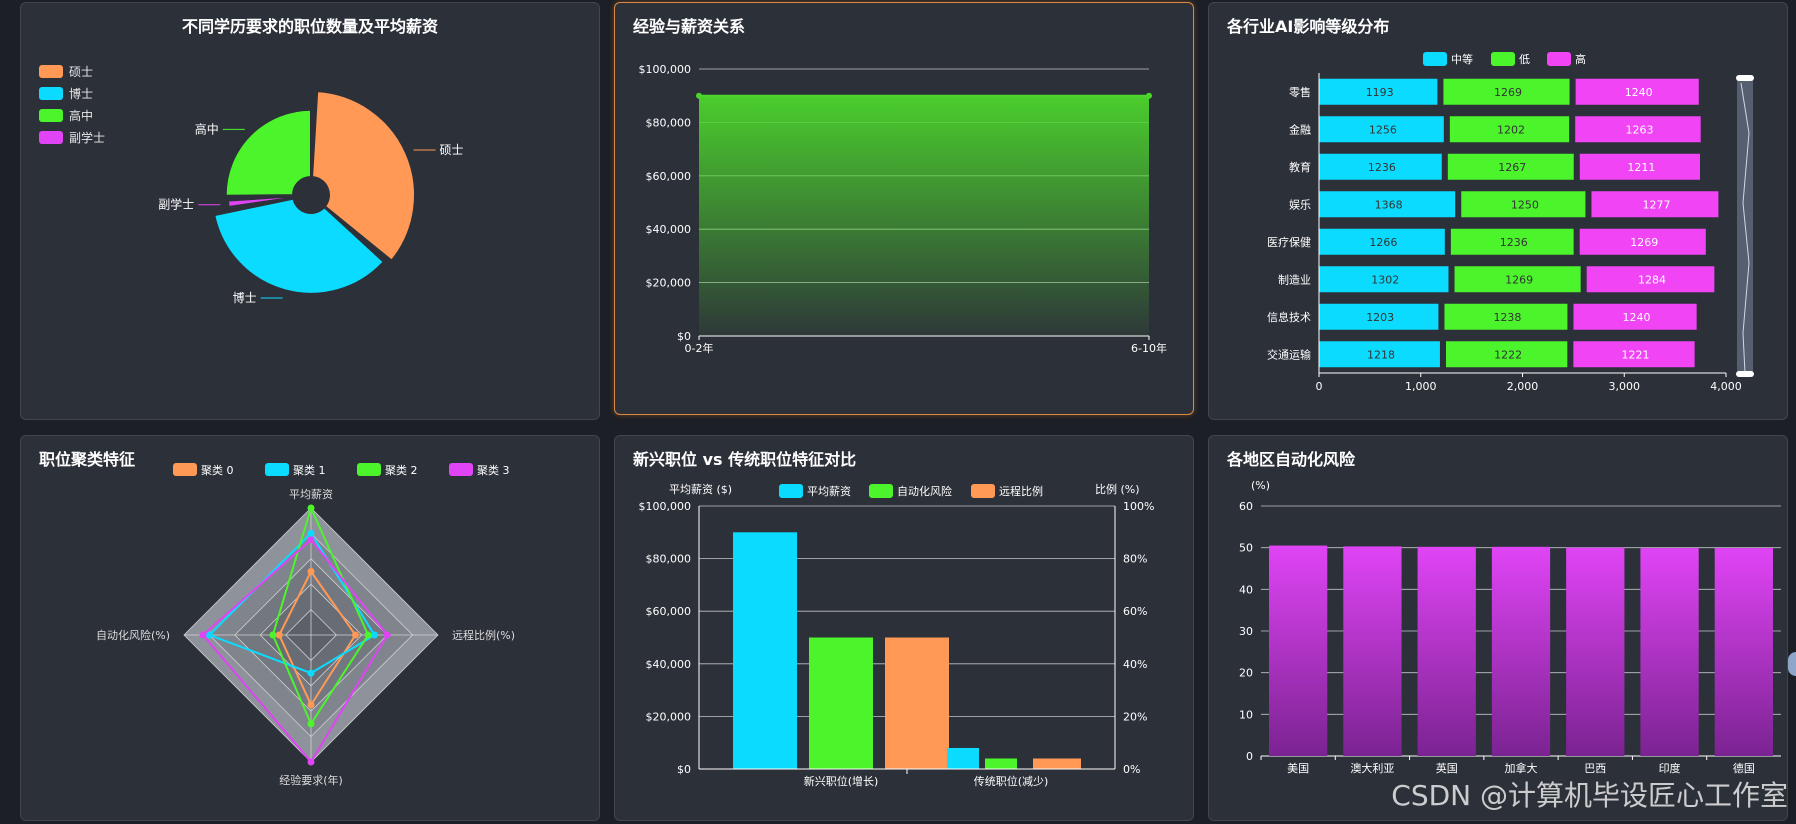  Describe the element at coordinates (1745, 228) in the screenshot. I see `zoom-slider-shadow` at that location.